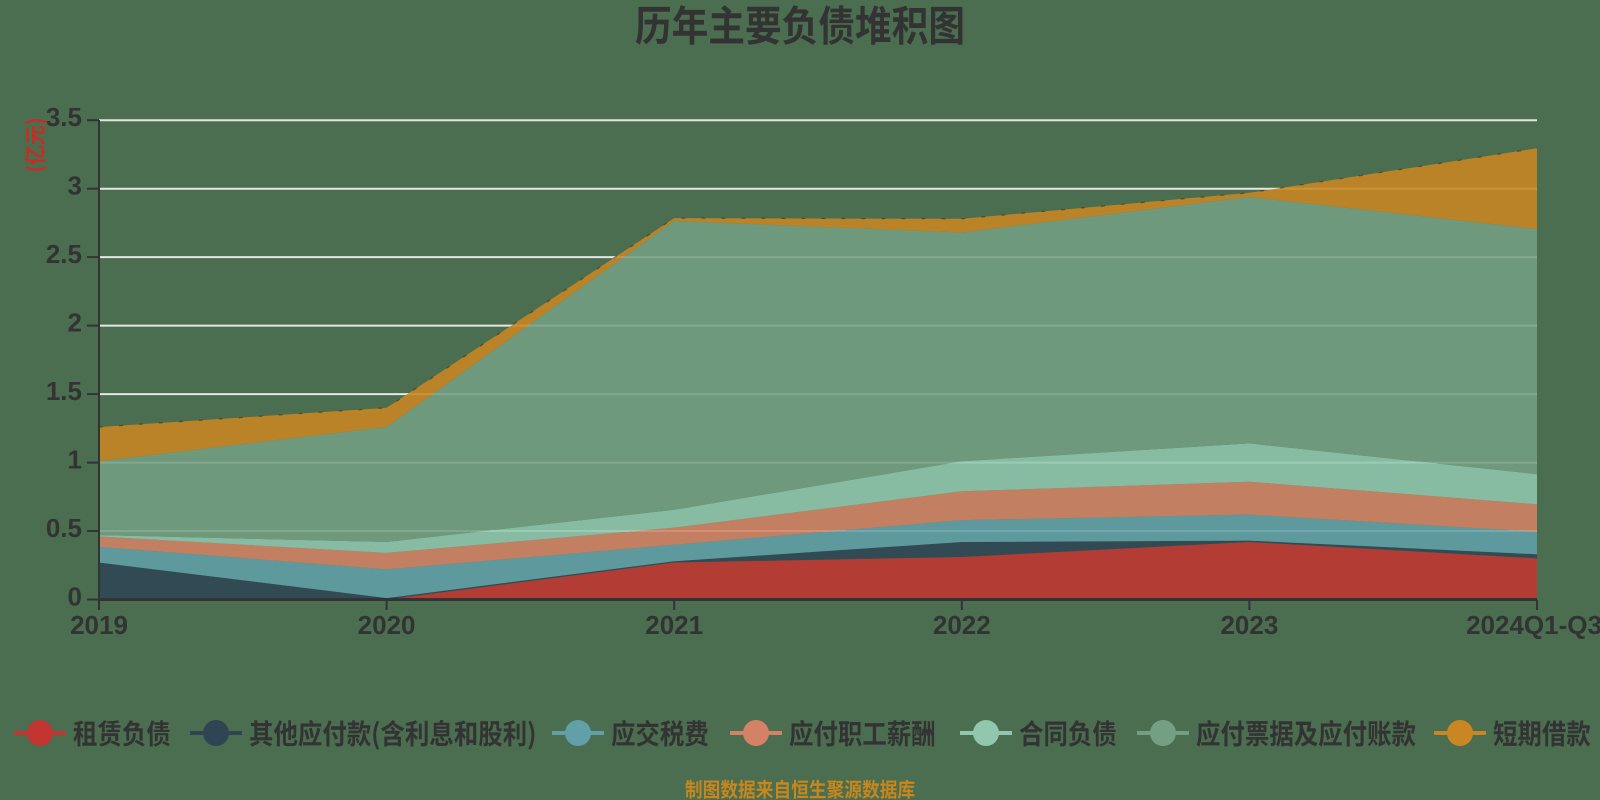  Describe the element at coordinates (75, 186) in the screenshot. I see `svg-text: 3` at that location.